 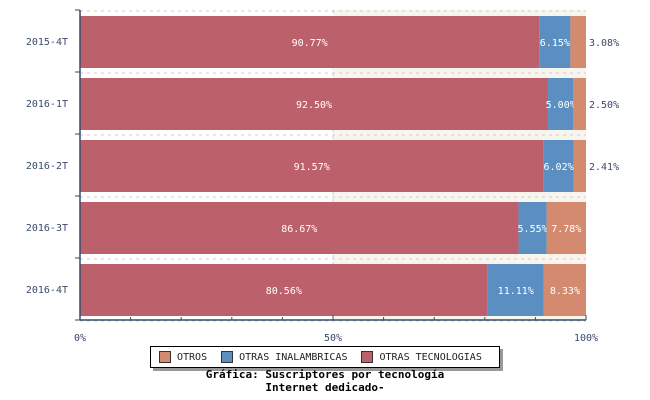 I want to click on y-tick-label: 2016-4T, so click(x=47, y=290).